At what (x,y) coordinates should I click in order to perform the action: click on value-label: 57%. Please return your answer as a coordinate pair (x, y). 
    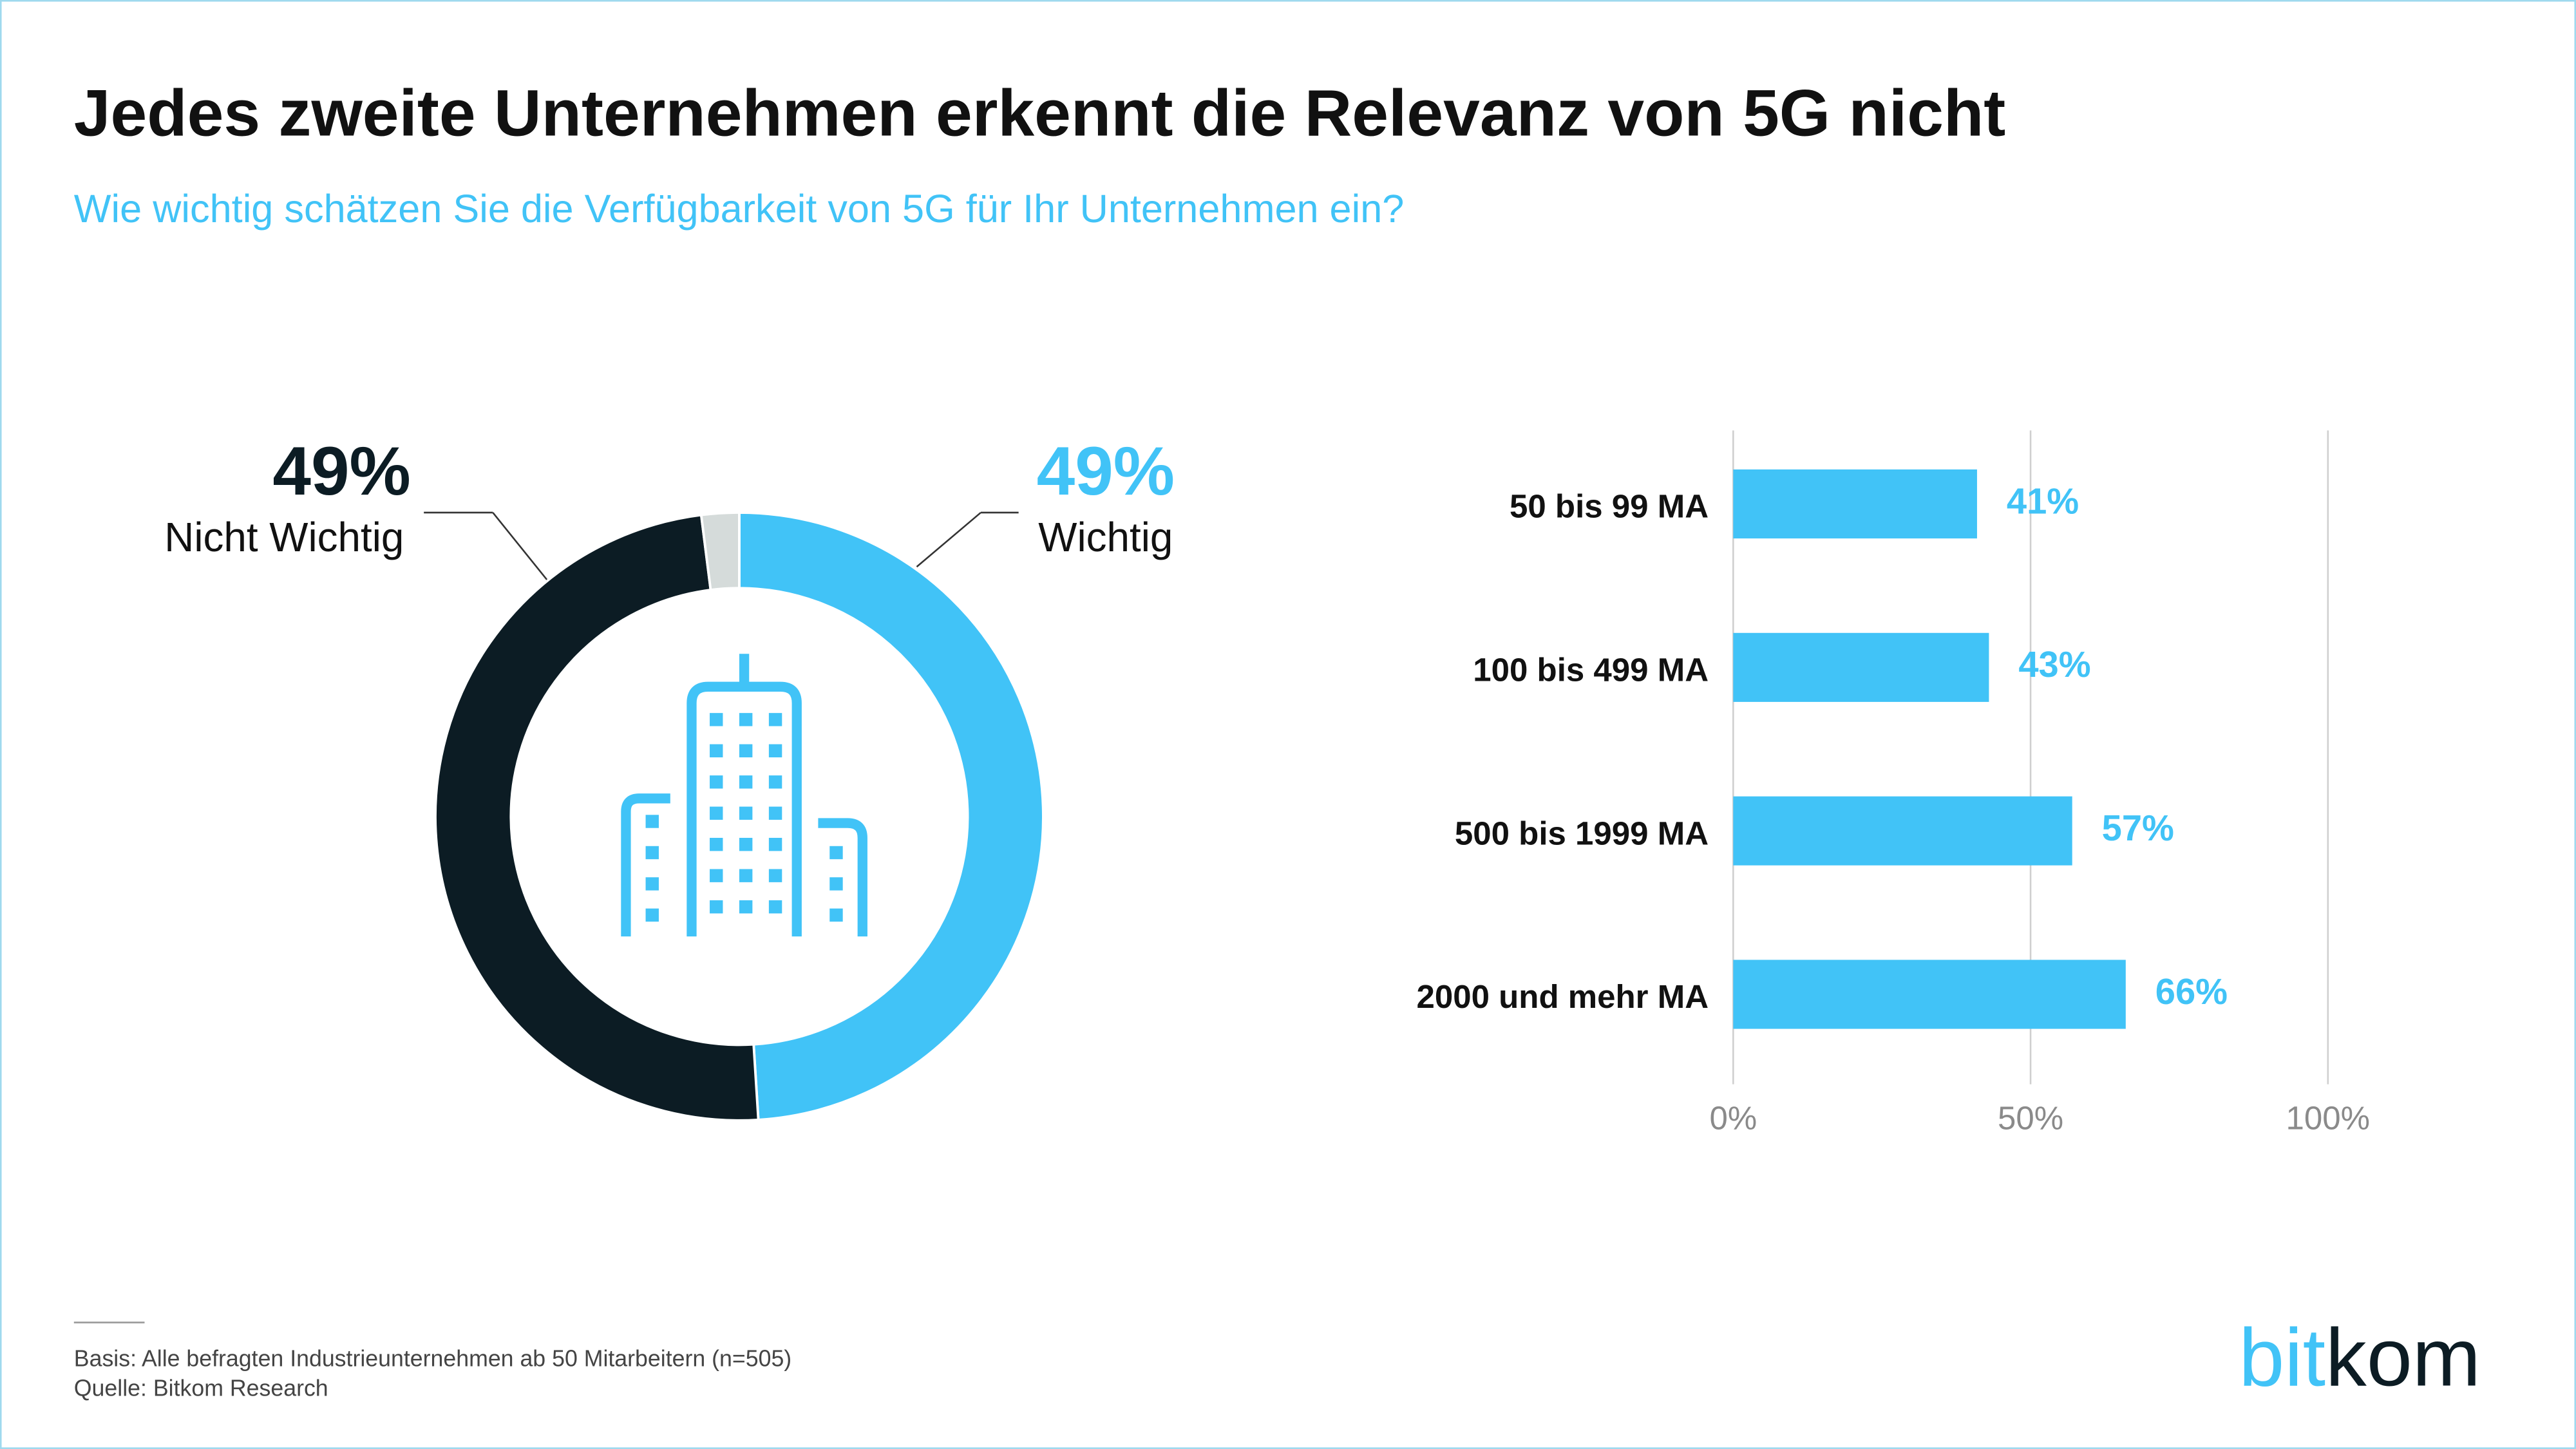
    Looking at the image, I should click on (2138, 828).